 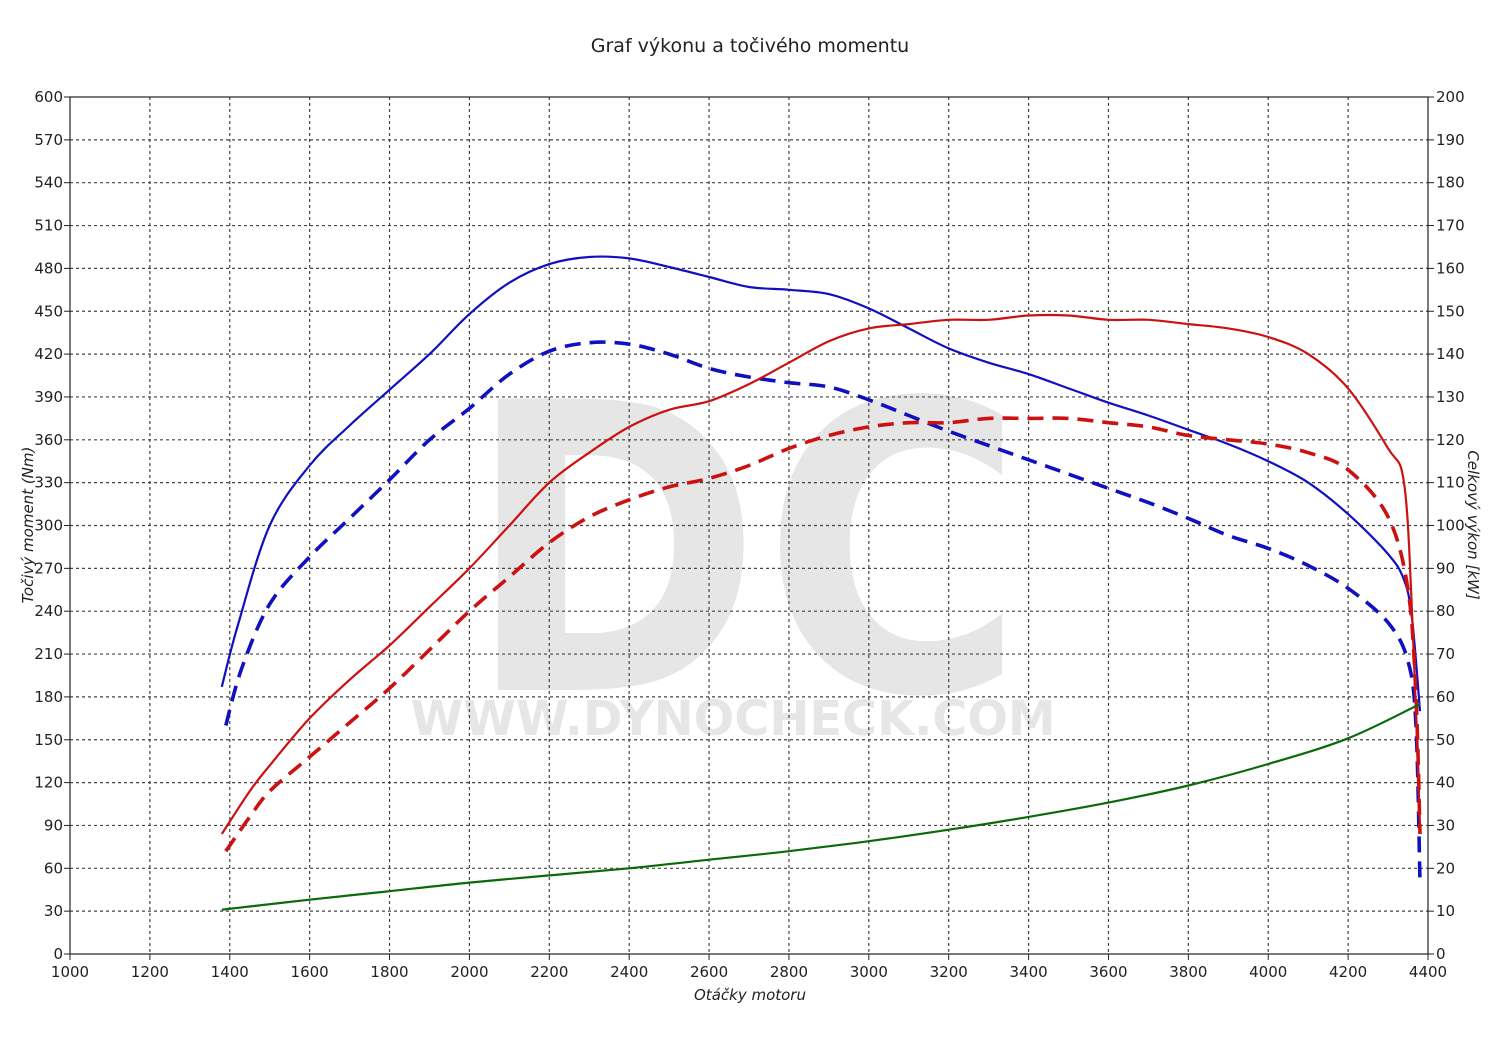 I want to click on y-tick-label-right: 0, so click(x=1441, y=954).